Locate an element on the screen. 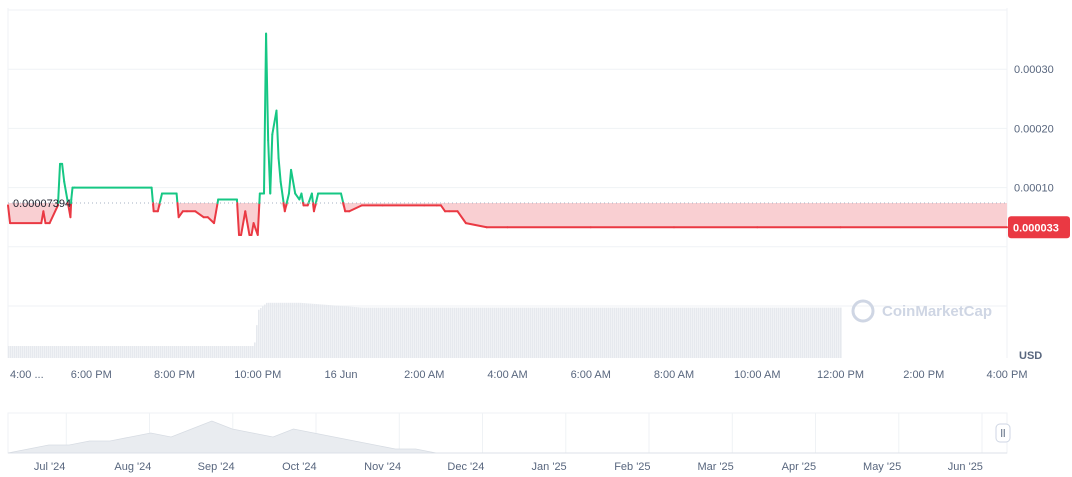  x-tick-label: 8:00 PM is located at coordinates (174, 375).